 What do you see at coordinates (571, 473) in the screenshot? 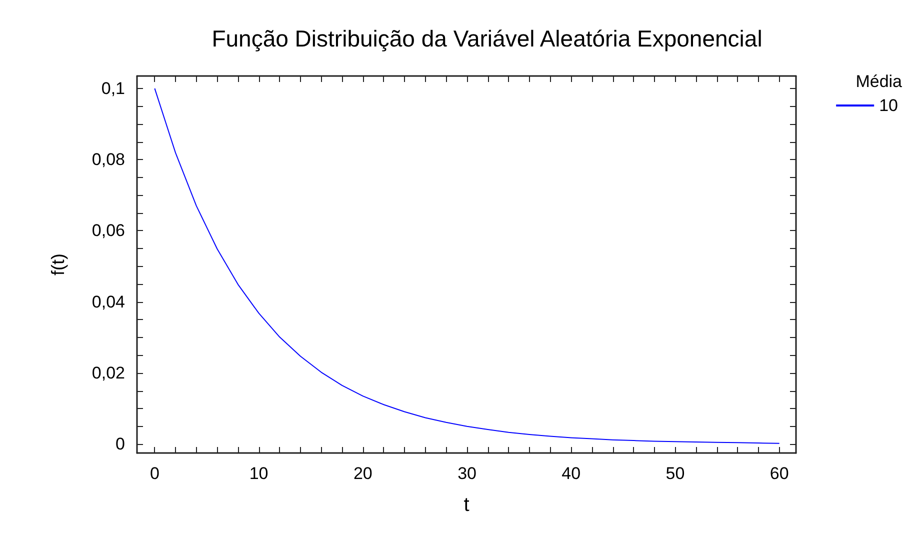
I see `x-tick-label: 40` at bounding box center [571, 473].